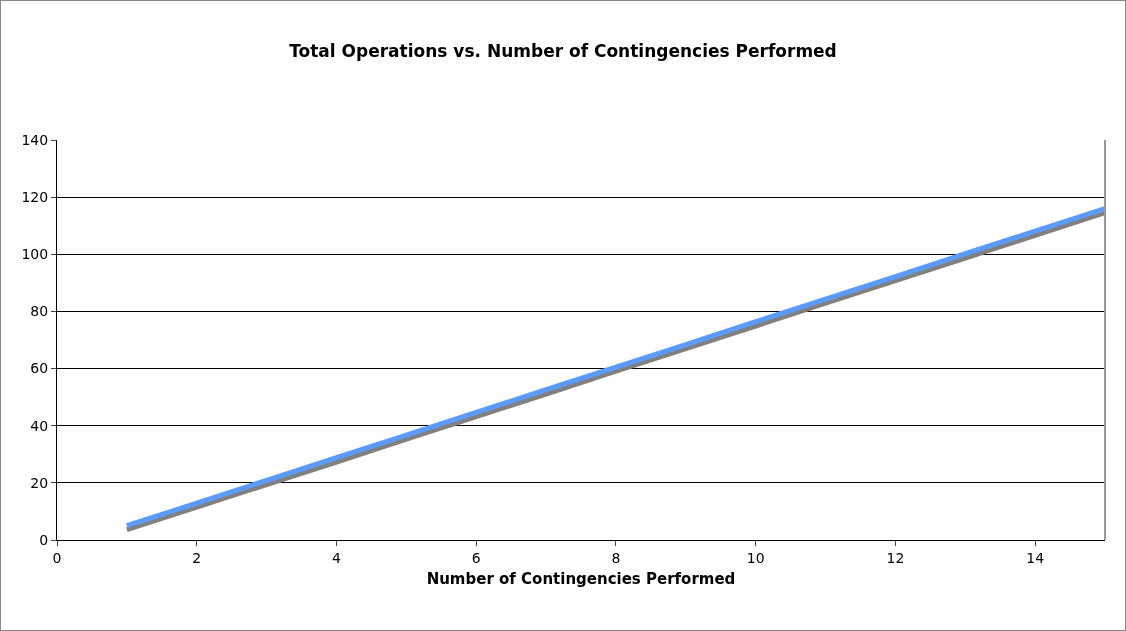 Image resolution: width=1126 pixels, height=631 pixels. Describe the element at coordinates (39, 368) in the screenshot. I see `y-tick-label: 60` at that location.